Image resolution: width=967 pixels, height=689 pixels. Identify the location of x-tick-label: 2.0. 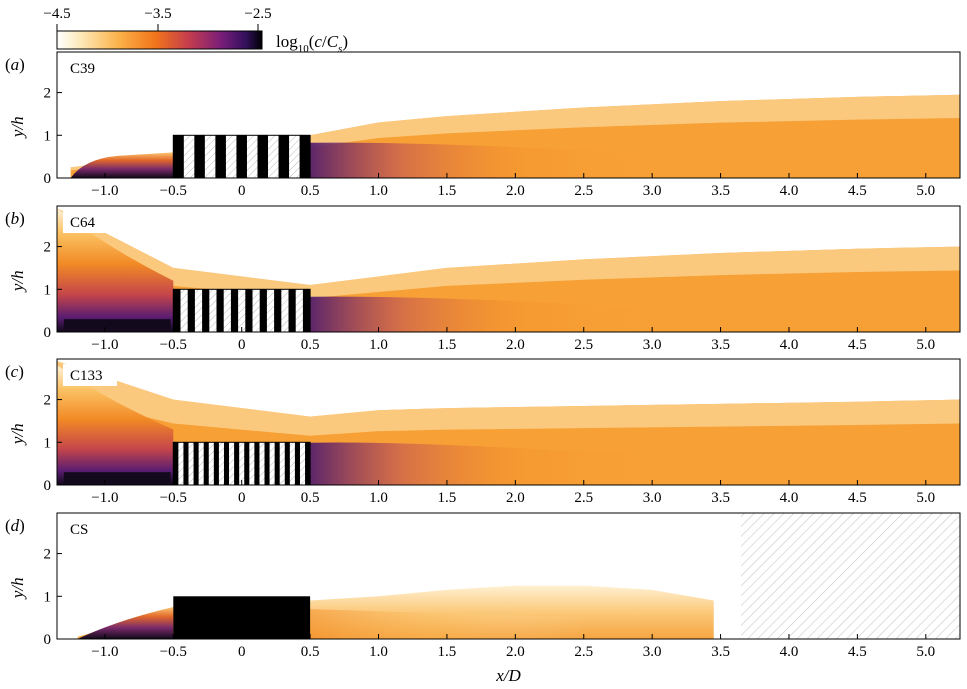
(515, 191).